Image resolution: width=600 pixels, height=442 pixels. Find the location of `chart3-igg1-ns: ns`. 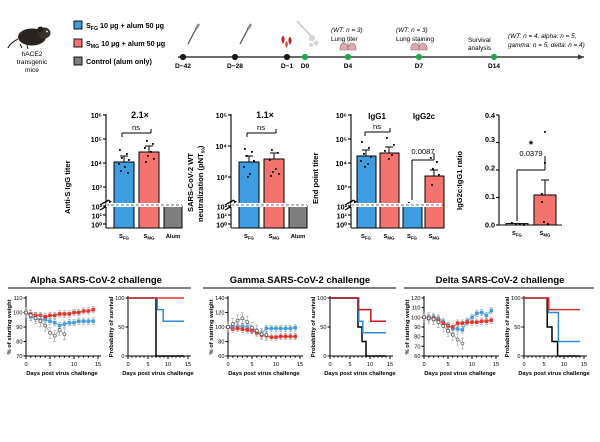

chart3-igg1-ns: ns is located at coordinates (377, 126).